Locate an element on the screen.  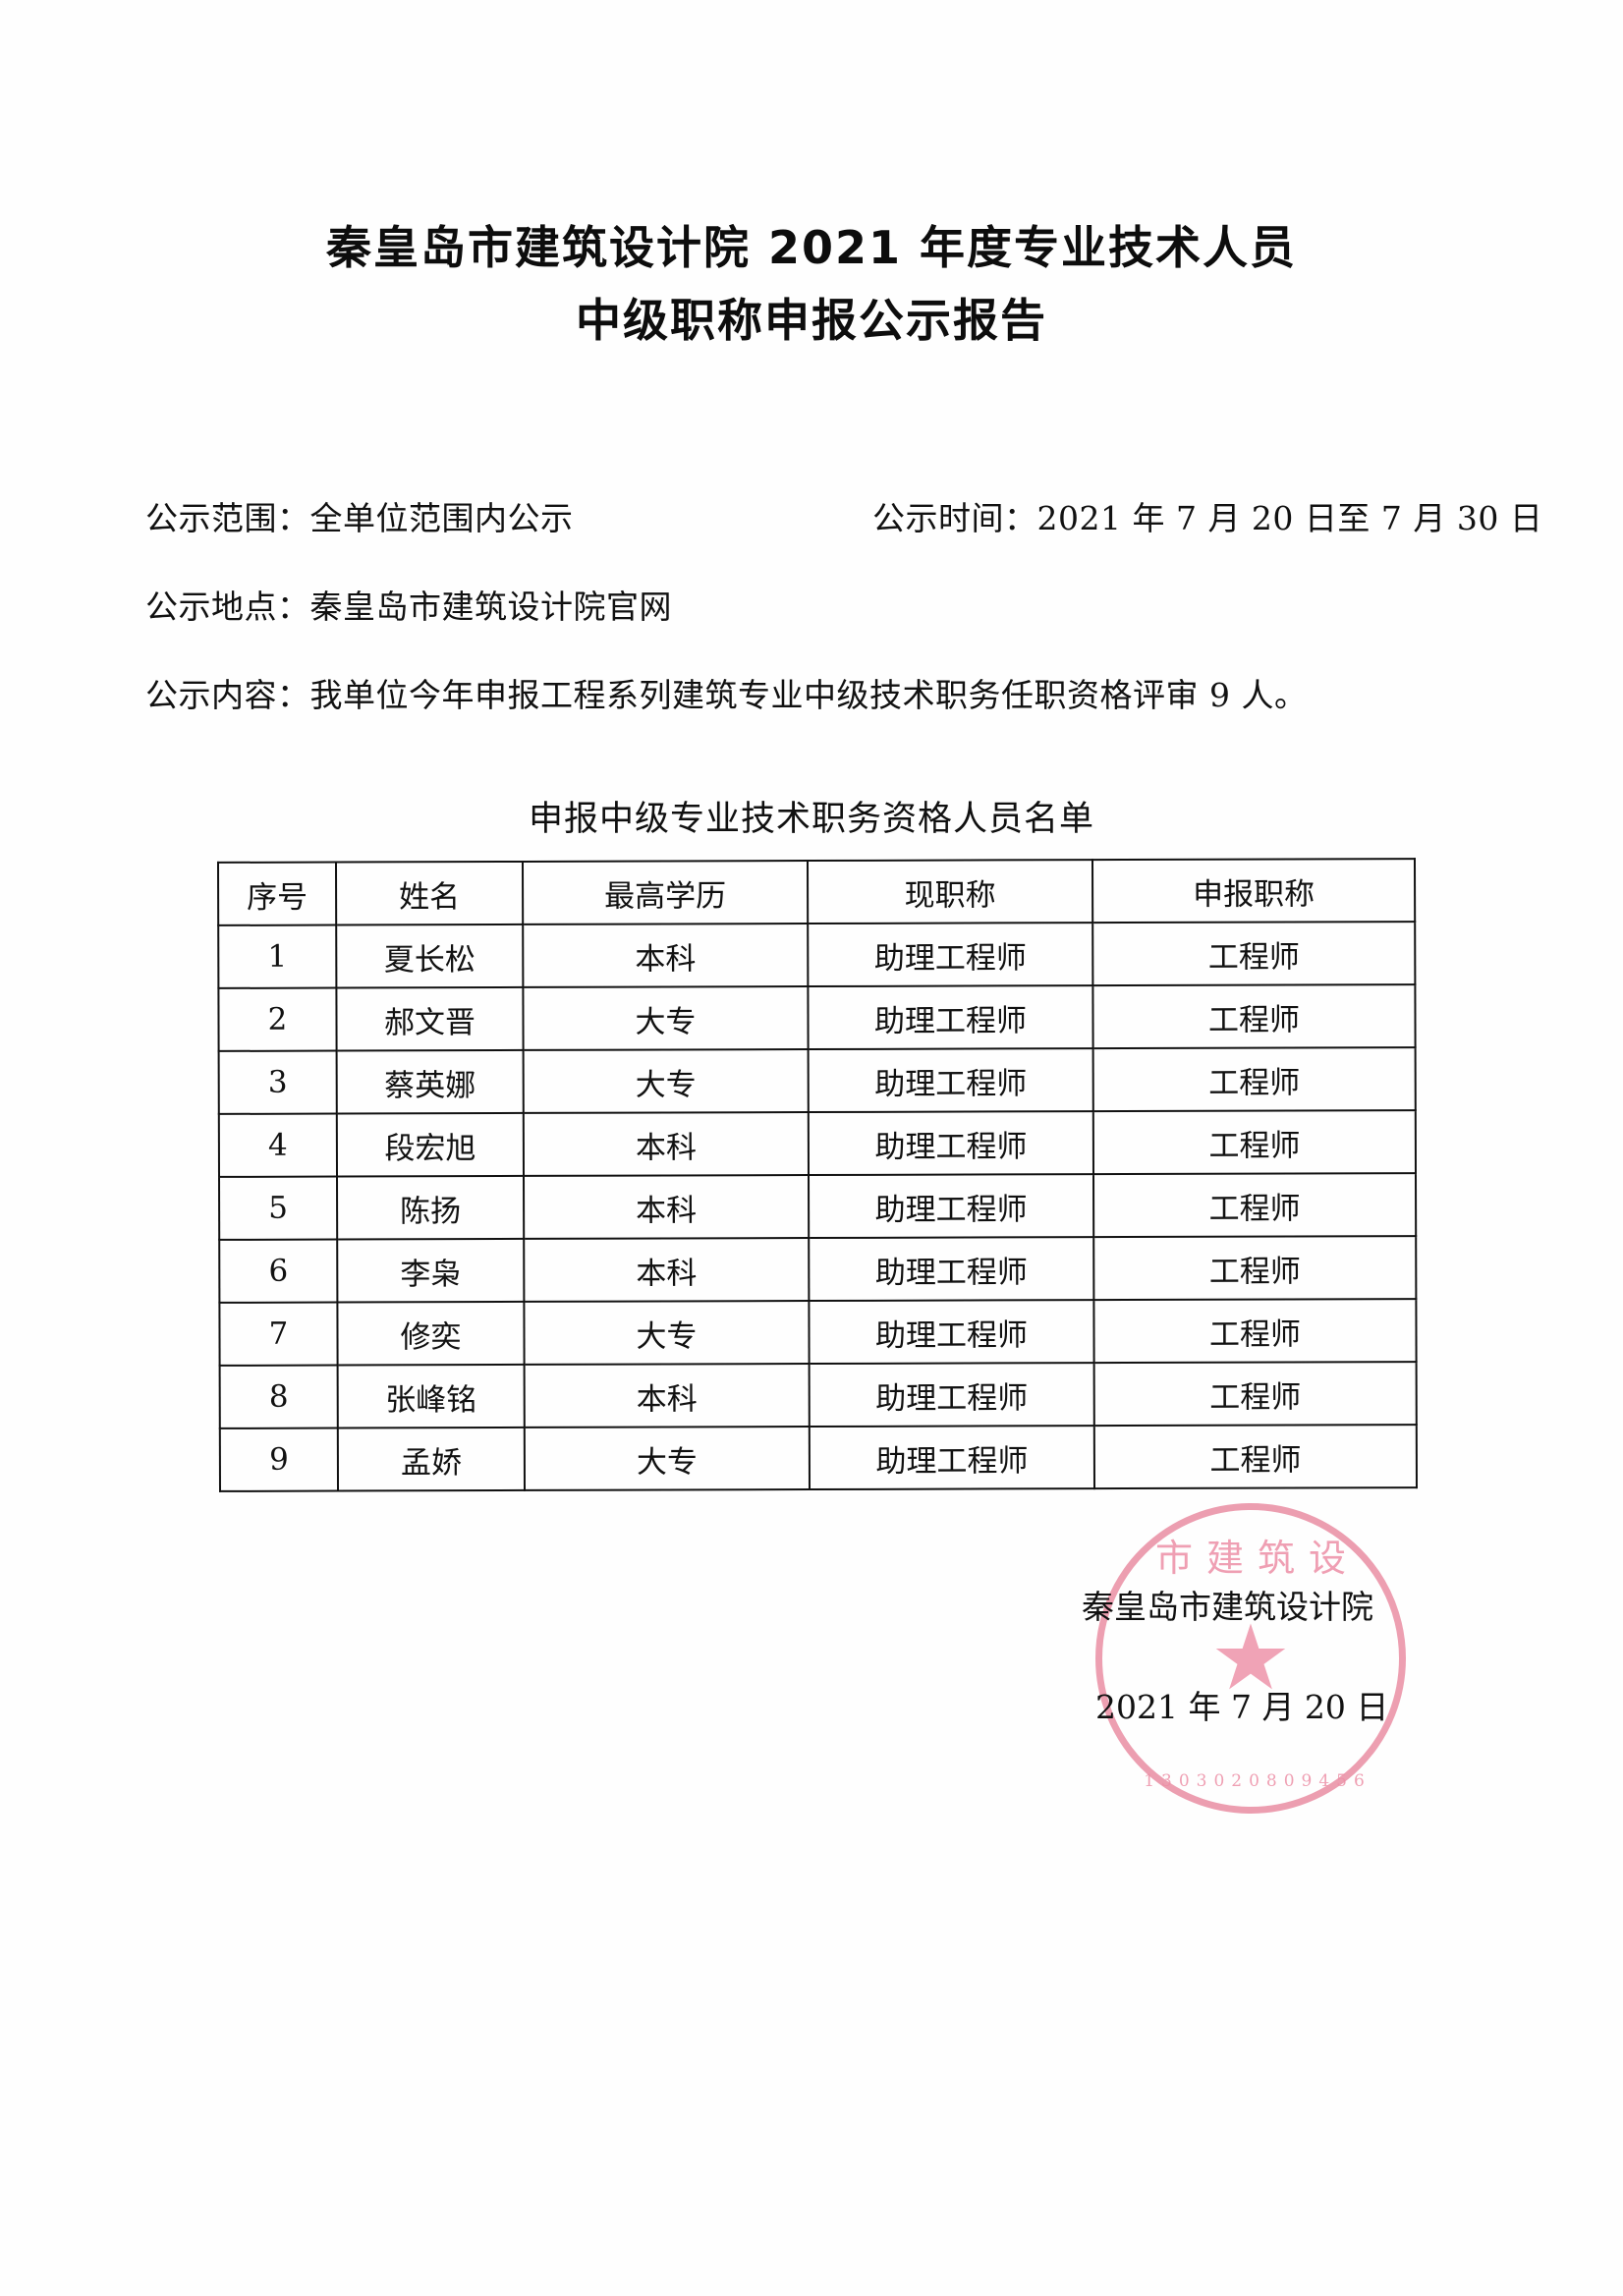
official-seal-icon: 市建筑设 ★ 1303020809456 is located at coordinates (1250, 1658).